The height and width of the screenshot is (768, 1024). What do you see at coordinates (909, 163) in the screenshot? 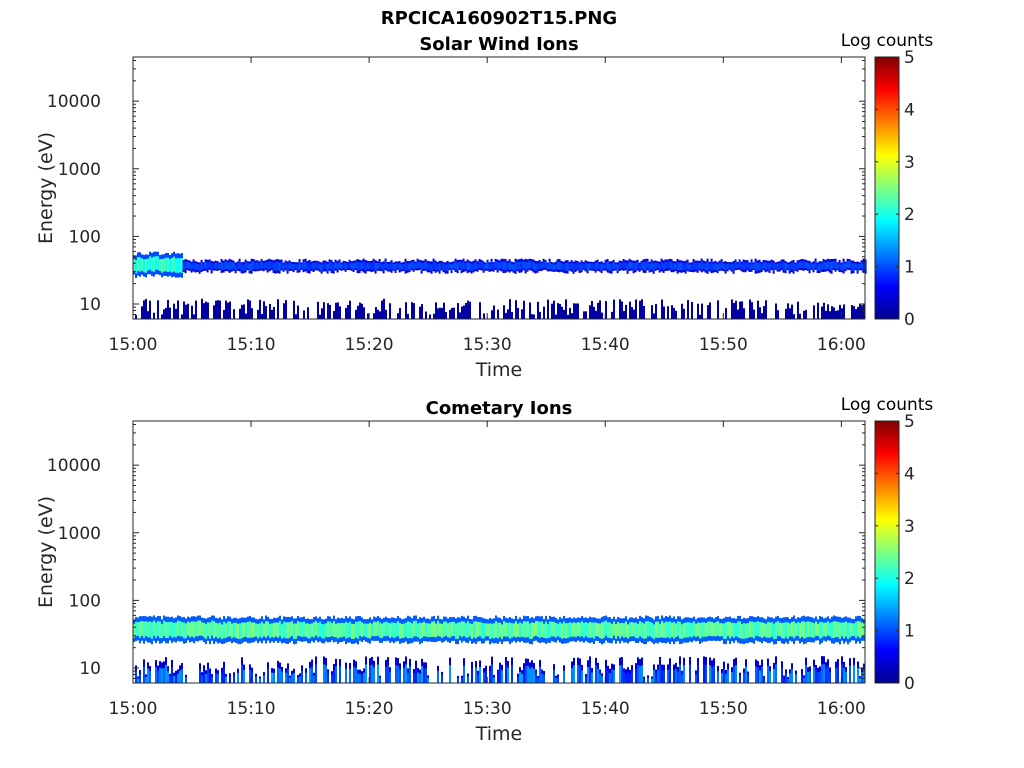
I see `colorbar-tick-label: 3` at bounding box center [909, 163].